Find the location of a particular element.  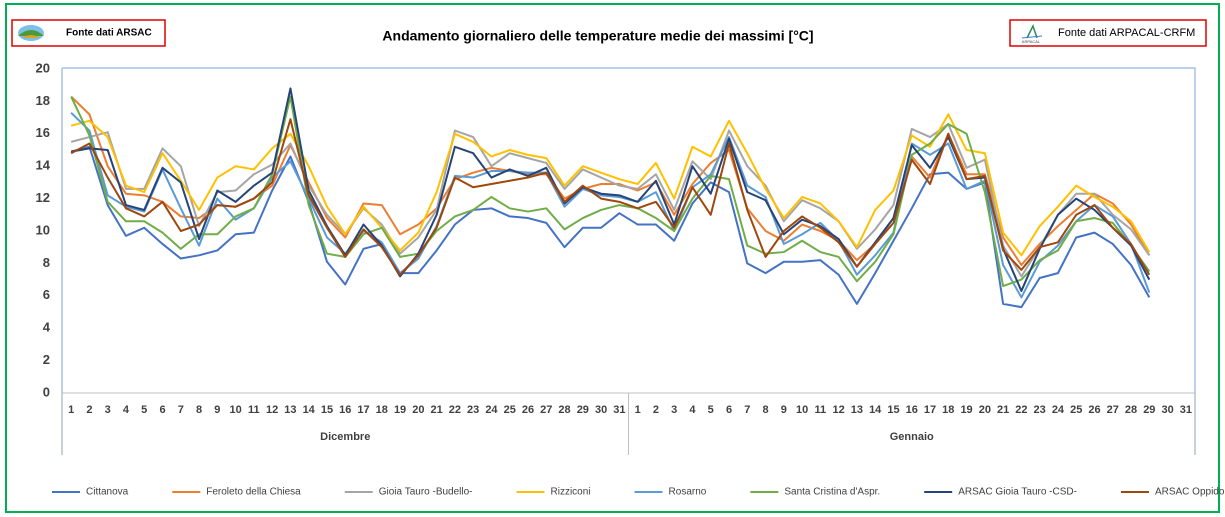

y-tick-label: 12 is located at coordinates (43, 197).